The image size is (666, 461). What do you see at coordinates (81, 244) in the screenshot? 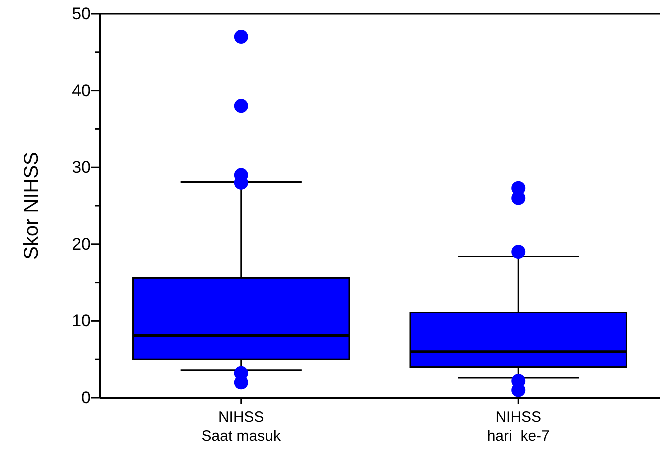
I see `y-tick-label: 20` at bounding box center [81, 244].